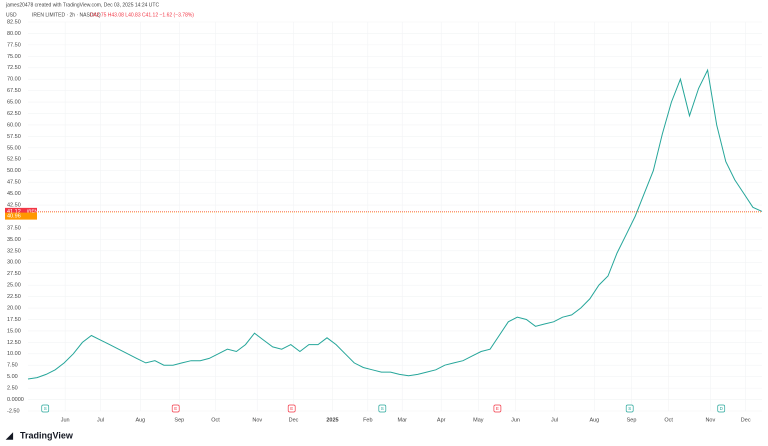 This screenshot has height=446, width=768. Describe the element at coordinates (14, 263) in the screenshot. I see `y-tick-label: 30.00` at that location.